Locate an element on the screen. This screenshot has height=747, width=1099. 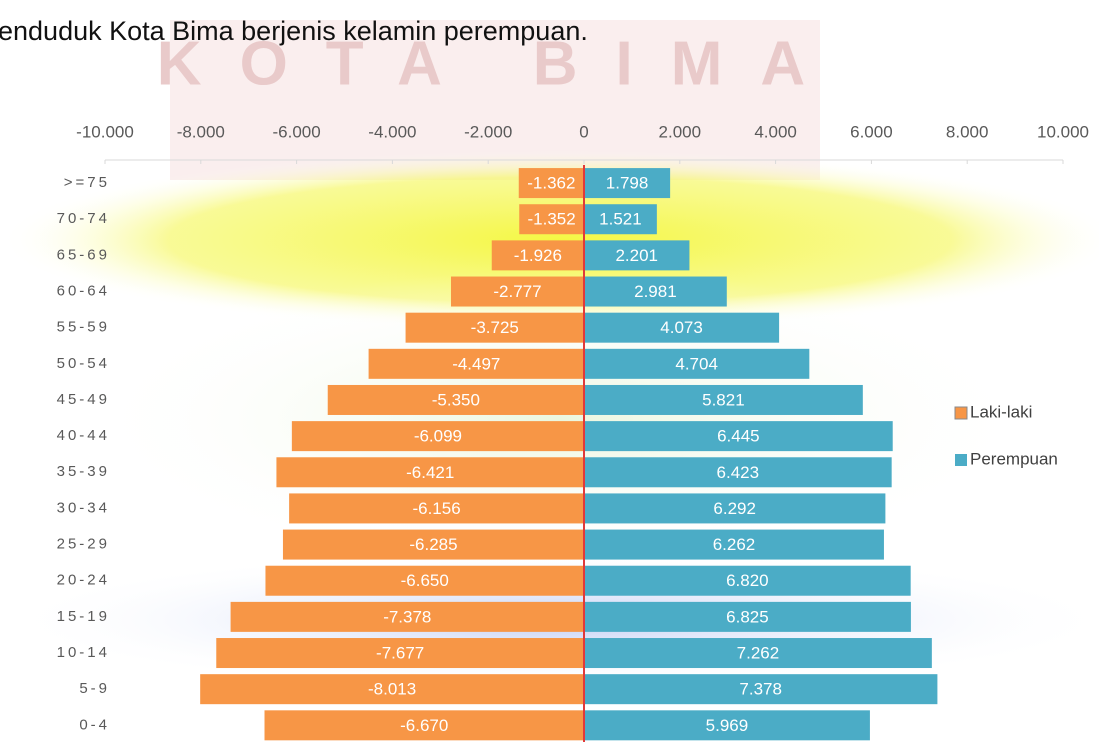
data-label: -1.362 is located at coordinates (551, 183).